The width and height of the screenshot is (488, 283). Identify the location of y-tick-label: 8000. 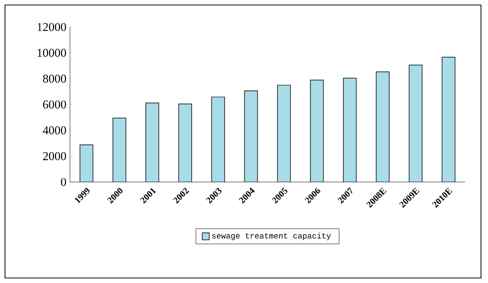
(54, 78).